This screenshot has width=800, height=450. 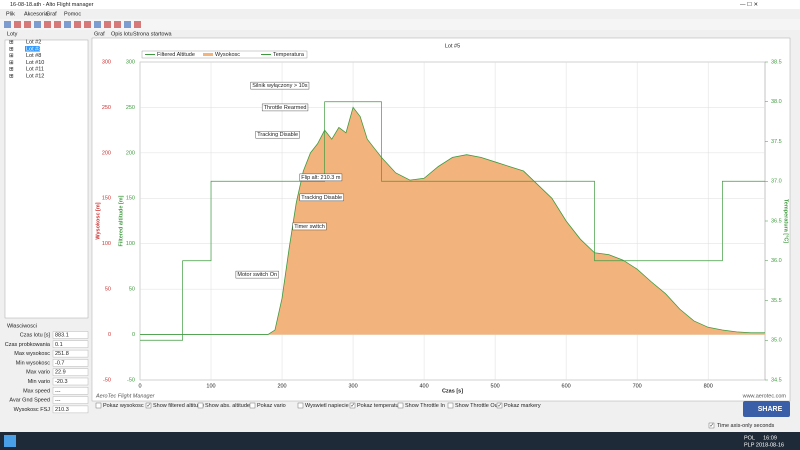 What do you see at coordinates (62, 354) in the screenshot?
I see `property-value: 251.8` at bounding box center [62, 354].